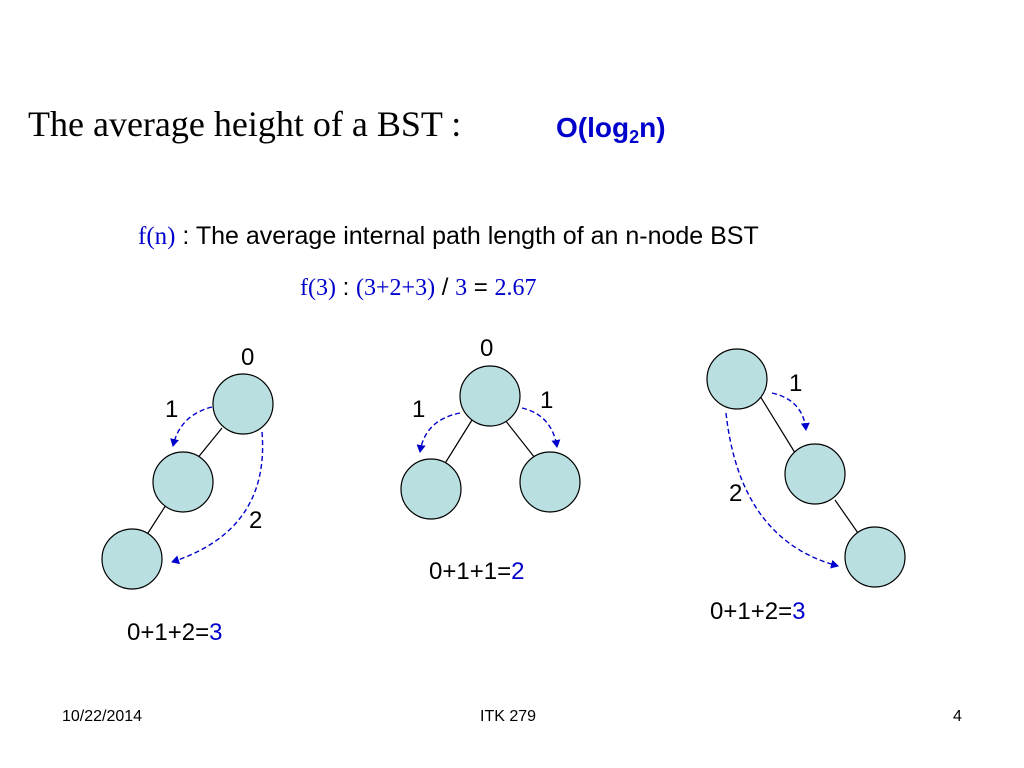  I want to click on big-o-prefix: O(log, so click(593, 127).